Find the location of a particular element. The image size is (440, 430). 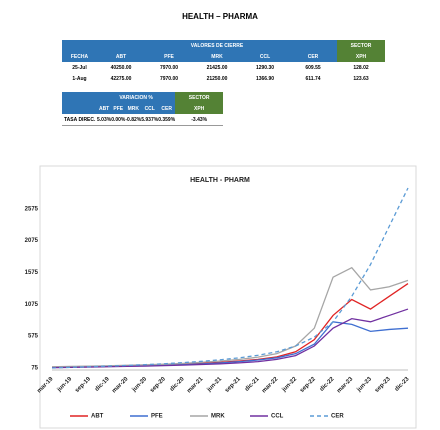

table-cell: TASA DIREC. is located at coordinates (80, 119).